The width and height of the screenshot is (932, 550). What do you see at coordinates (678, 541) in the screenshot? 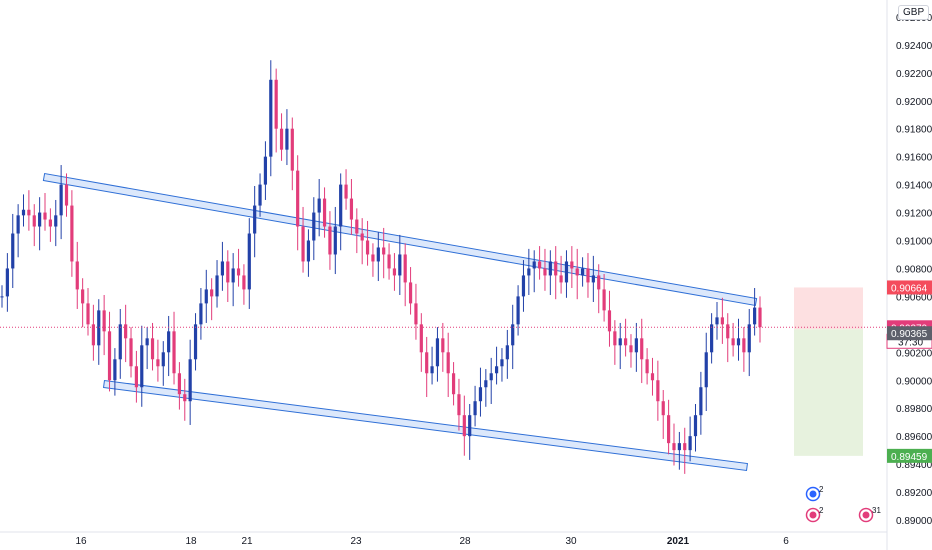
I see `time-tick-label: 2021` at bounding box center [678, 541].